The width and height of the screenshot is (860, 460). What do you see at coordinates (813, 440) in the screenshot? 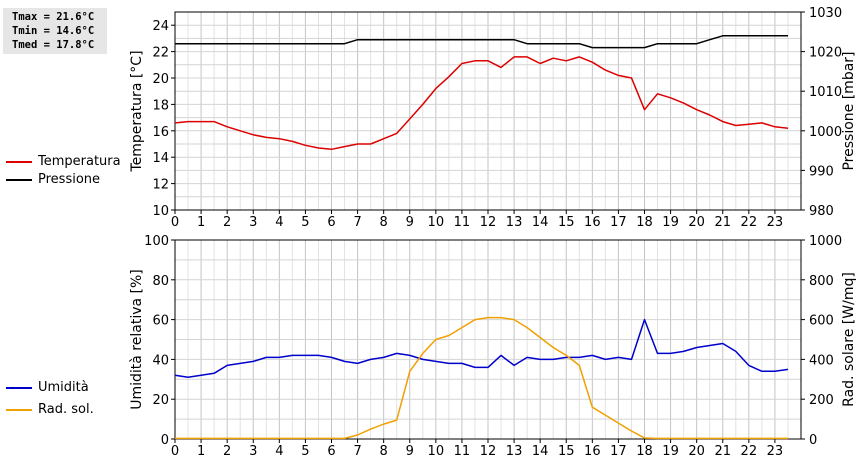
I see `y2-tick-label: 0` at bounding box center [813, 440].